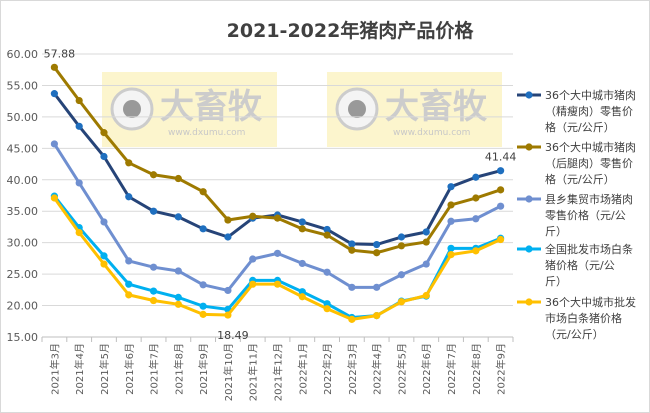 This screenshot has width=650, height=413. What do you see at coordinates (589, 111) in the screenshot?
I see `legend-label: （精瘦肉）零售价` at bounding box center [589, 111].